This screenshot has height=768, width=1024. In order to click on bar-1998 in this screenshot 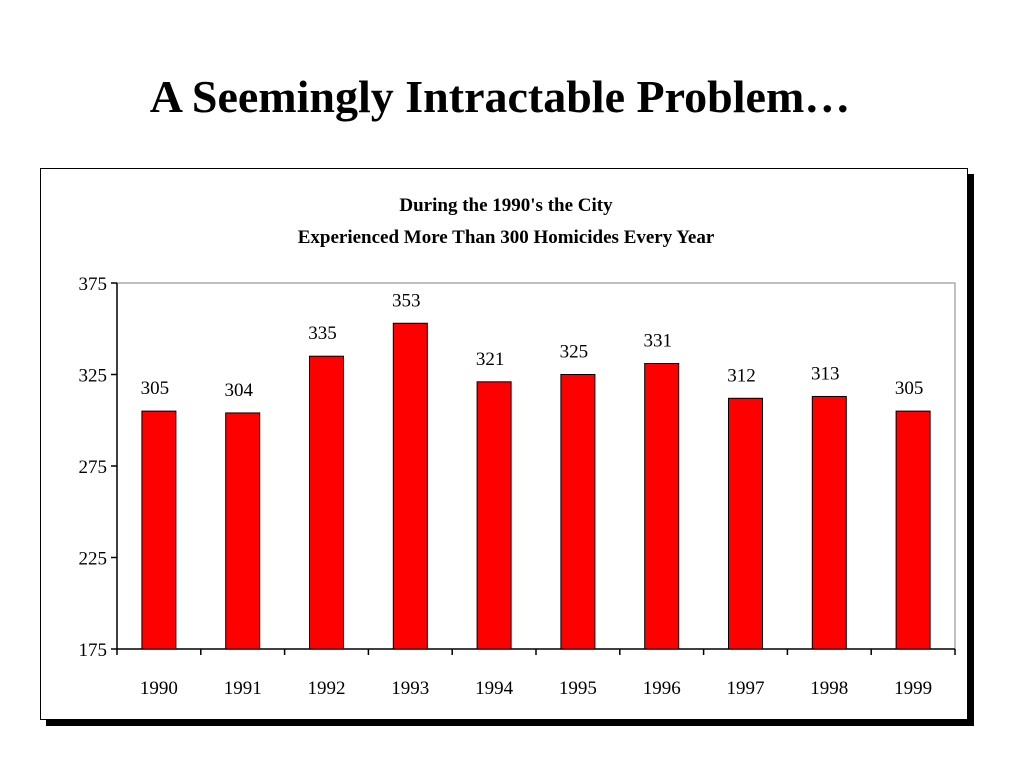, I will do `click(829, 522)`.